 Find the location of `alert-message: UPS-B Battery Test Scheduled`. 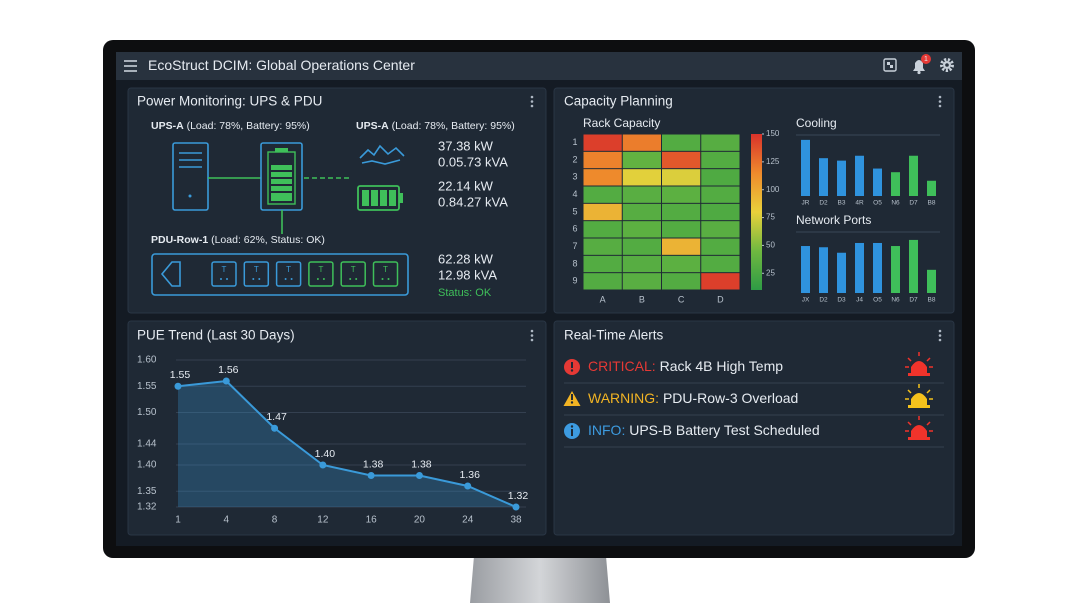

alert-message: UPS-B Battery Test Scheduled is located at coordinates (724, 430).